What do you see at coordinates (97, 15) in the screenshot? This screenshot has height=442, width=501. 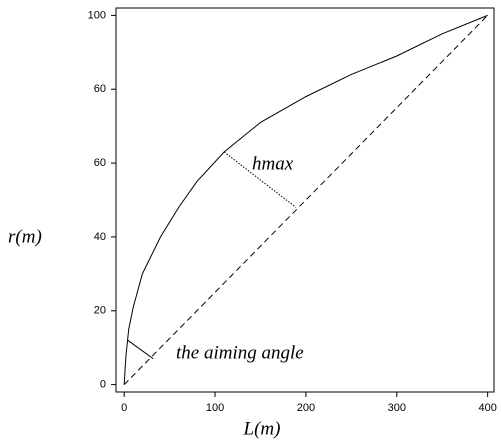 I see `y-tick-label: 100` at bounding box center [97, 15].